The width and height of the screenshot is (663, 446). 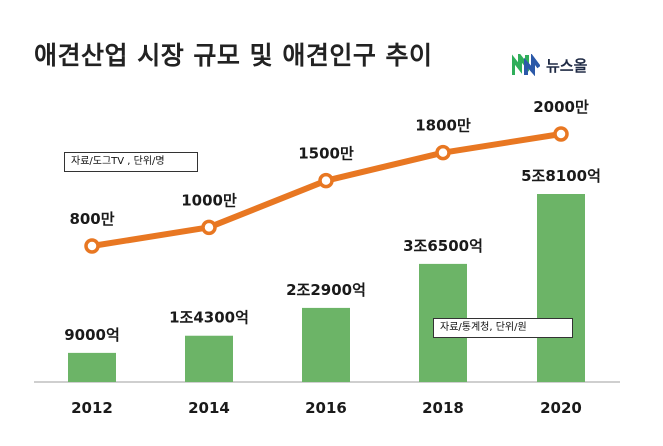 What do you see at coordinates (526, 65) in the screenshot?
I see `logo-mark-icon` at bounding box center [526, 65].